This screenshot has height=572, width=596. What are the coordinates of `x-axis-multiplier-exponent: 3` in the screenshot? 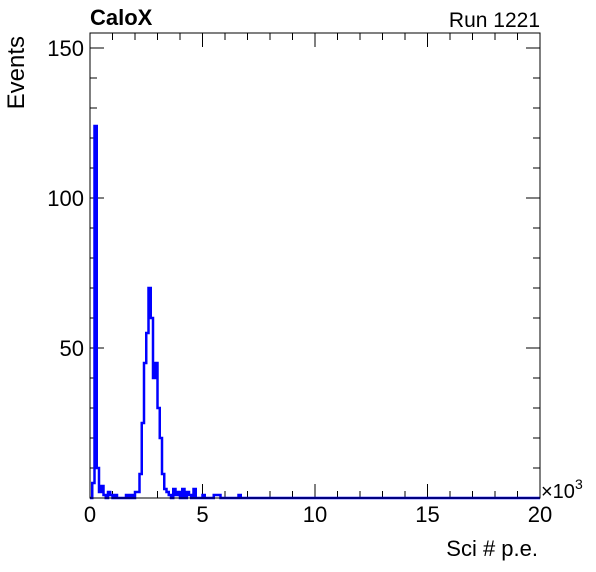 It's located at (579, 484).